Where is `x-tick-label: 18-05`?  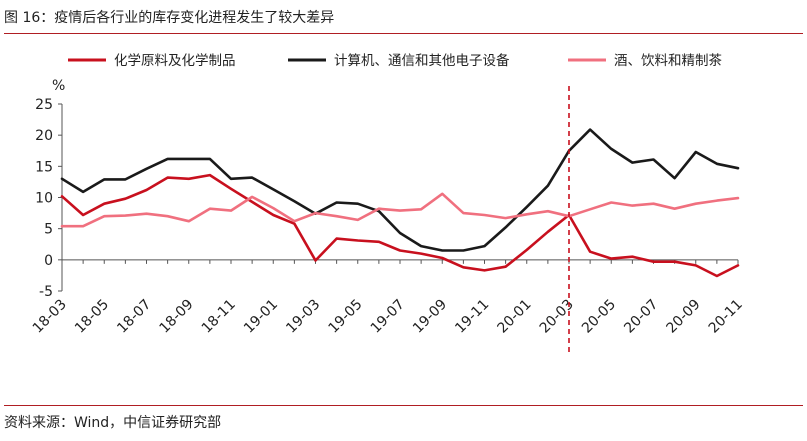 x-tick-label: 18-05 is located at coordinates (92, 317).